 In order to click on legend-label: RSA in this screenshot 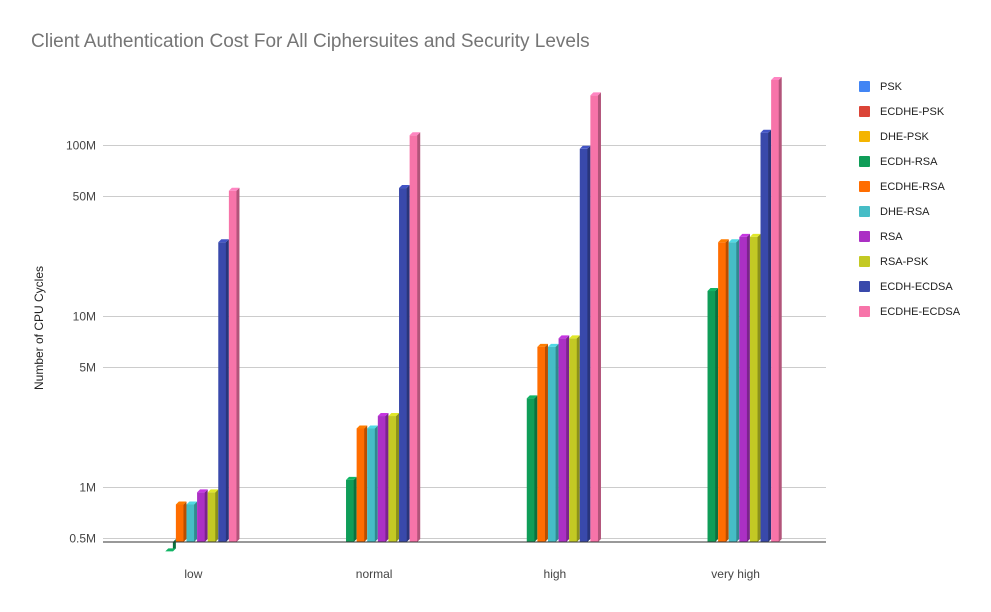, I will do `click(891, 236)`.